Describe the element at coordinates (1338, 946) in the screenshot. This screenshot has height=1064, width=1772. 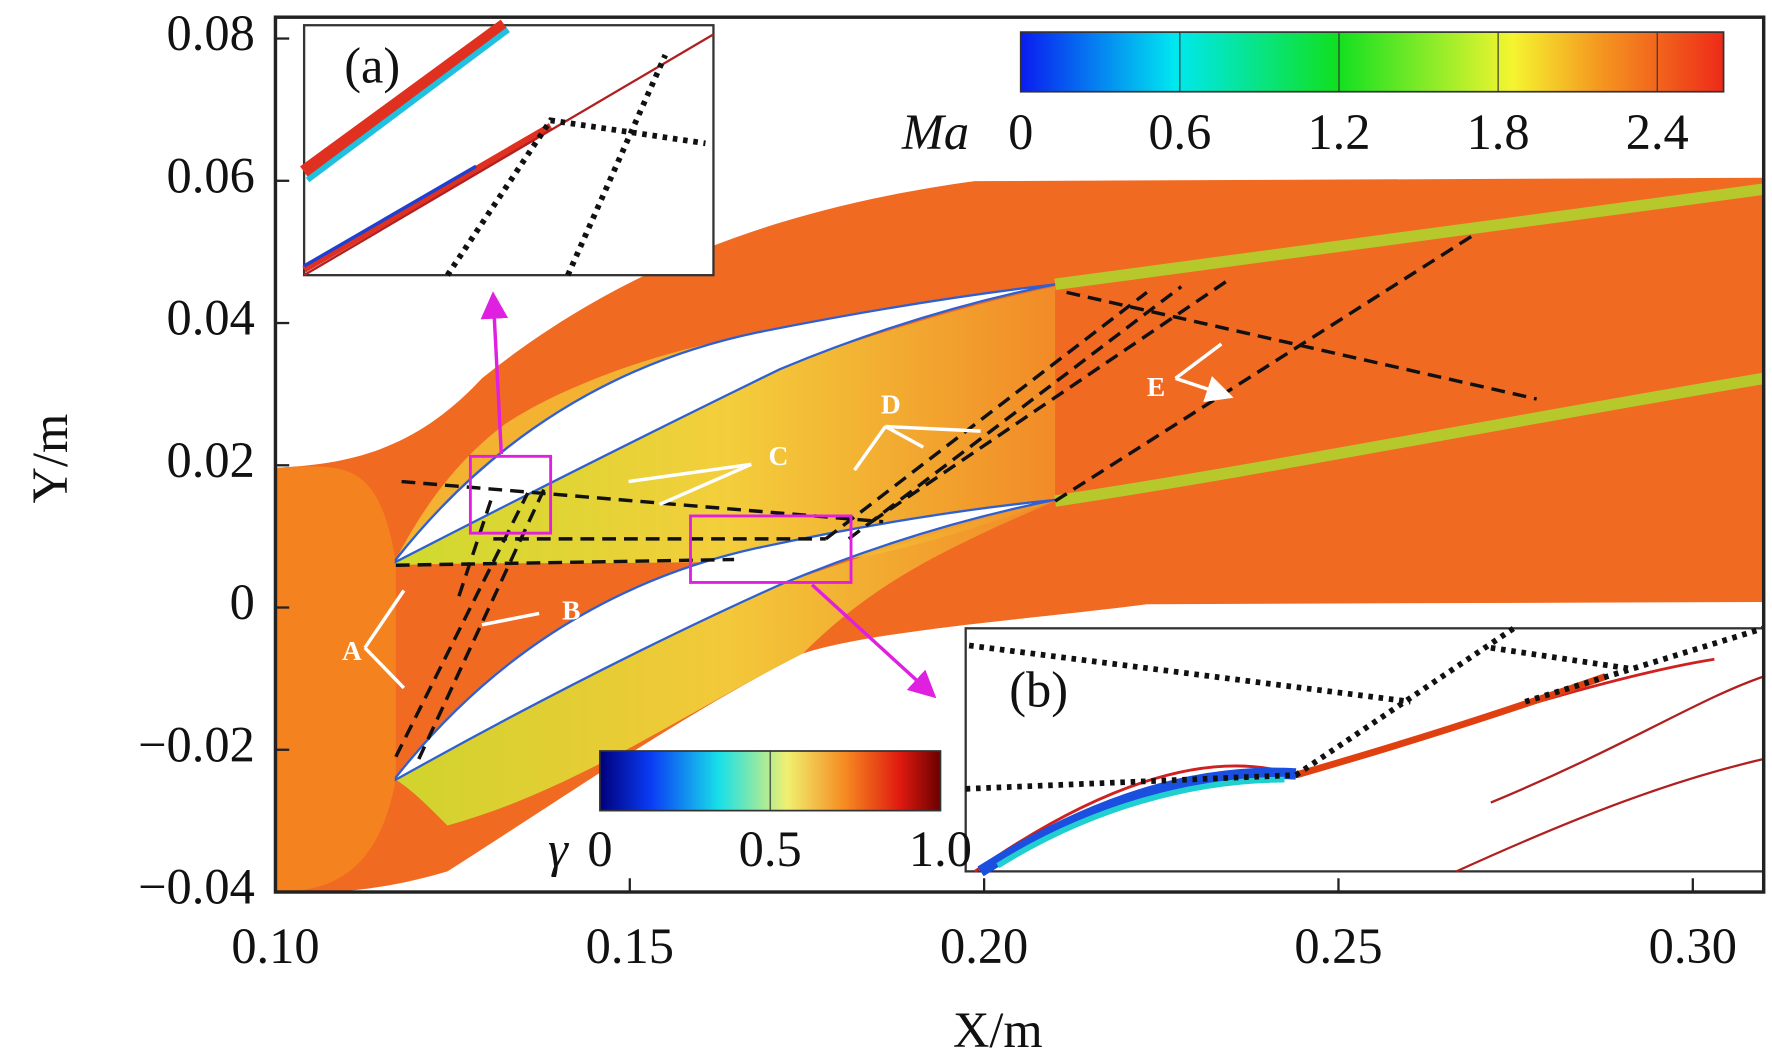
I see `x-tick-label: 0.25` at that location.